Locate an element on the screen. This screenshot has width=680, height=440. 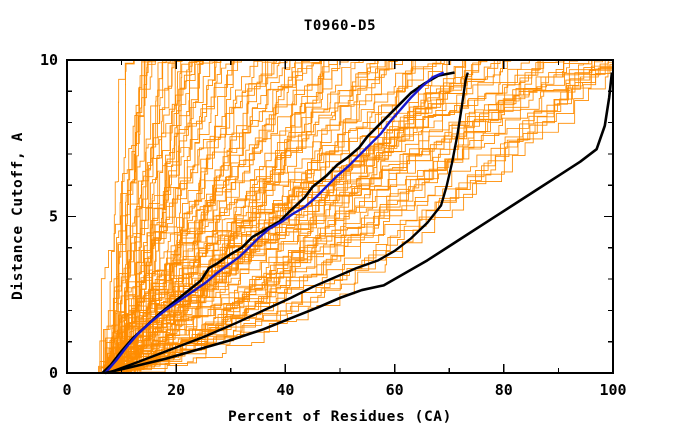
x-tick-label: 60 is located at coordinates (395, 390).